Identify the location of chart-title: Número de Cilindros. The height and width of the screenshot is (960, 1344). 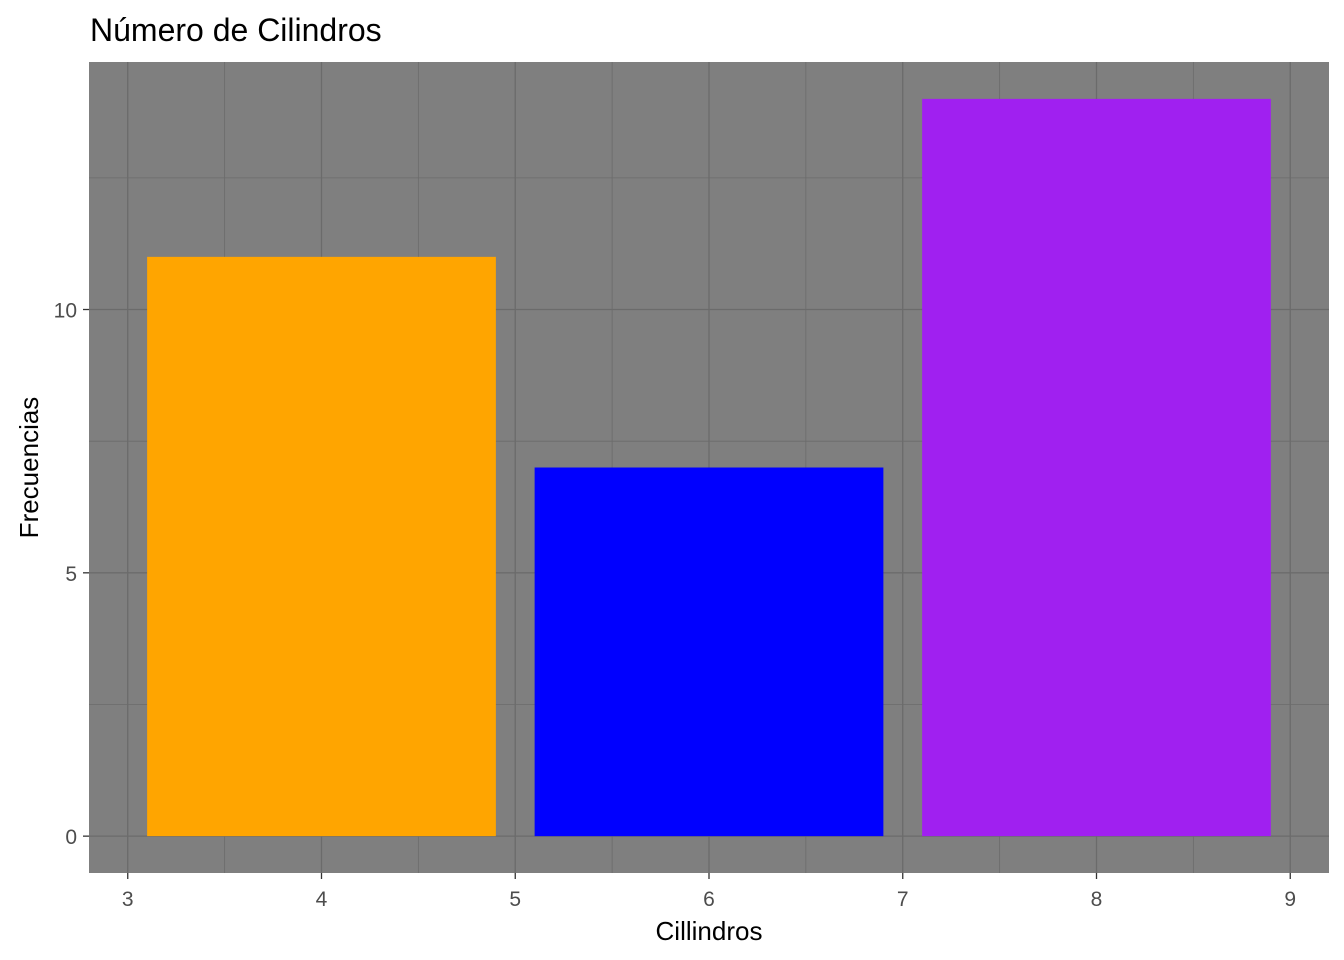
(236, 30).